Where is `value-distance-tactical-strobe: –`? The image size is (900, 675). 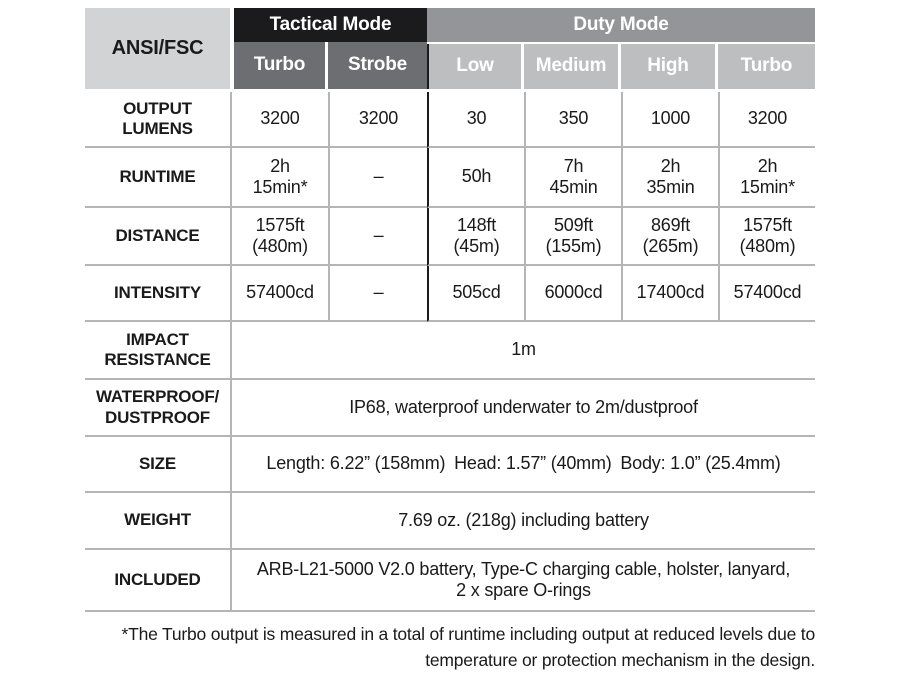 value-distance-tactical-strobe: – is located at coordinates (377, 237).